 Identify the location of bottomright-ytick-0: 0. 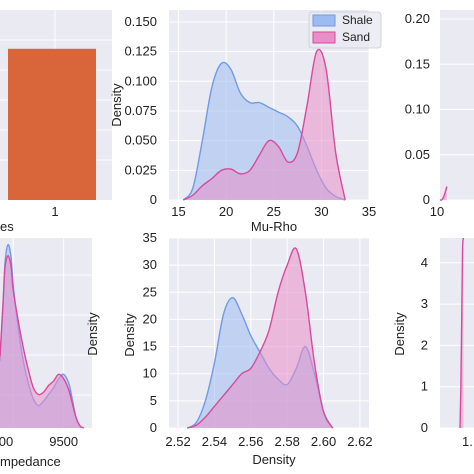
(424, 427).